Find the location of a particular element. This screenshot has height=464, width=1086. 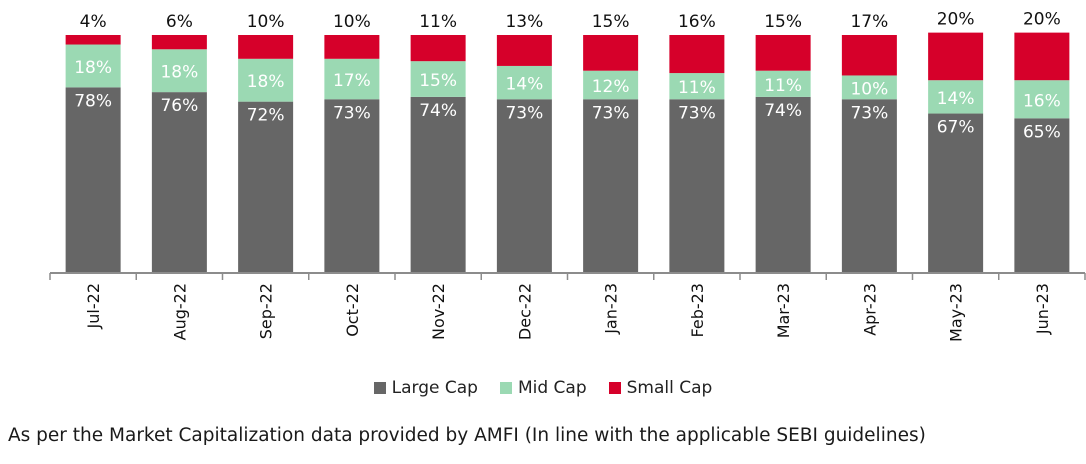

data-label-small-cap-oct-22: 10% is located at coordinates (352, 22).